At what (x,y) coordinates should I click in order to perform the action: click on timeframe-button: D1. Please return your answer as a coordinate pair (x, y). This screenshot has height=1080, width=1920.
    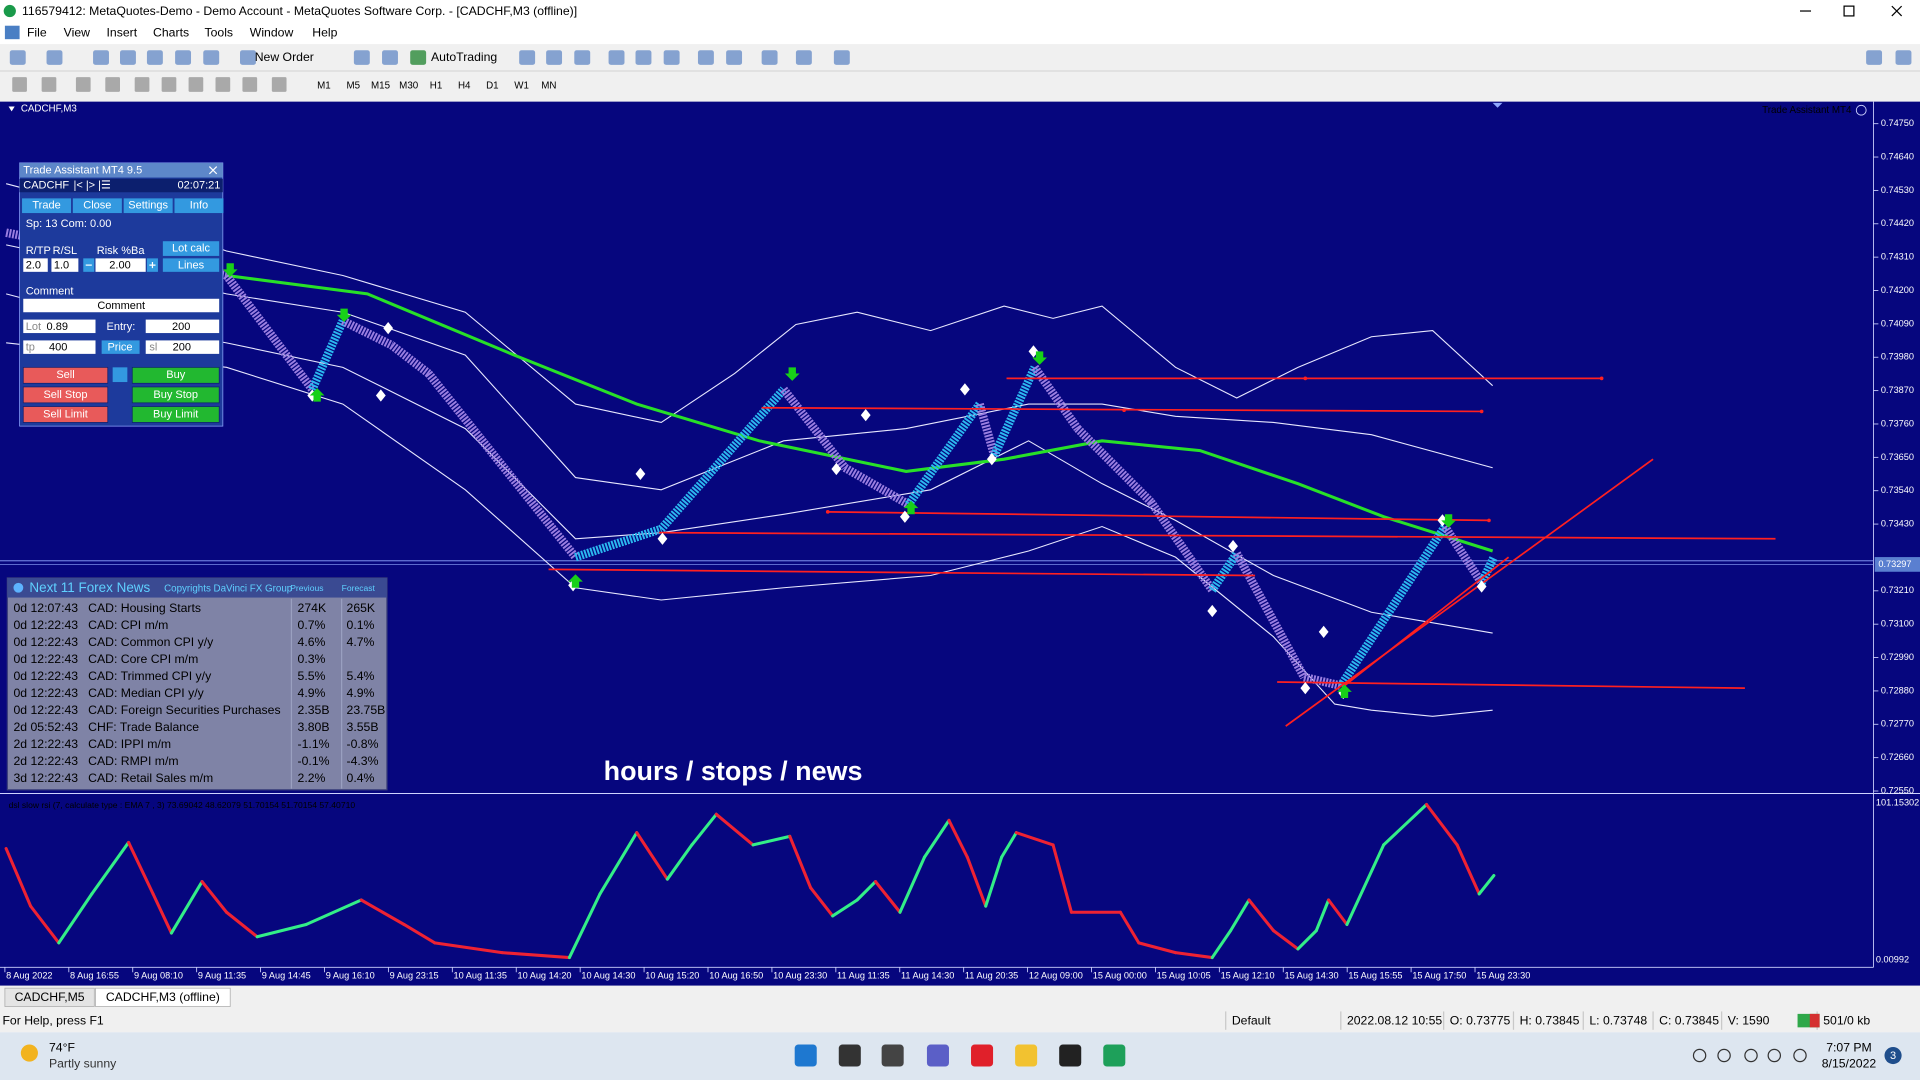
    Looking at the image, I should click on (492, 85).